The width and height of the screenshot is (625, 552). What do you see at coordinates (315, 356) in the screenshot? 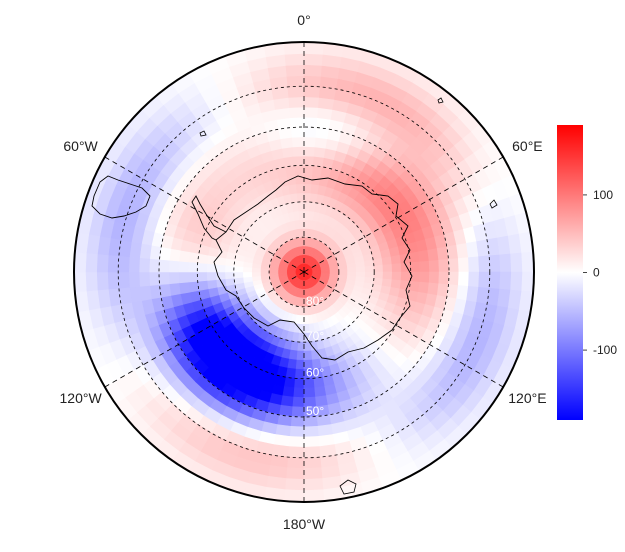
I see `latitude-labels: 80° 70° 60° 50°` at bounding box center [315, 356].